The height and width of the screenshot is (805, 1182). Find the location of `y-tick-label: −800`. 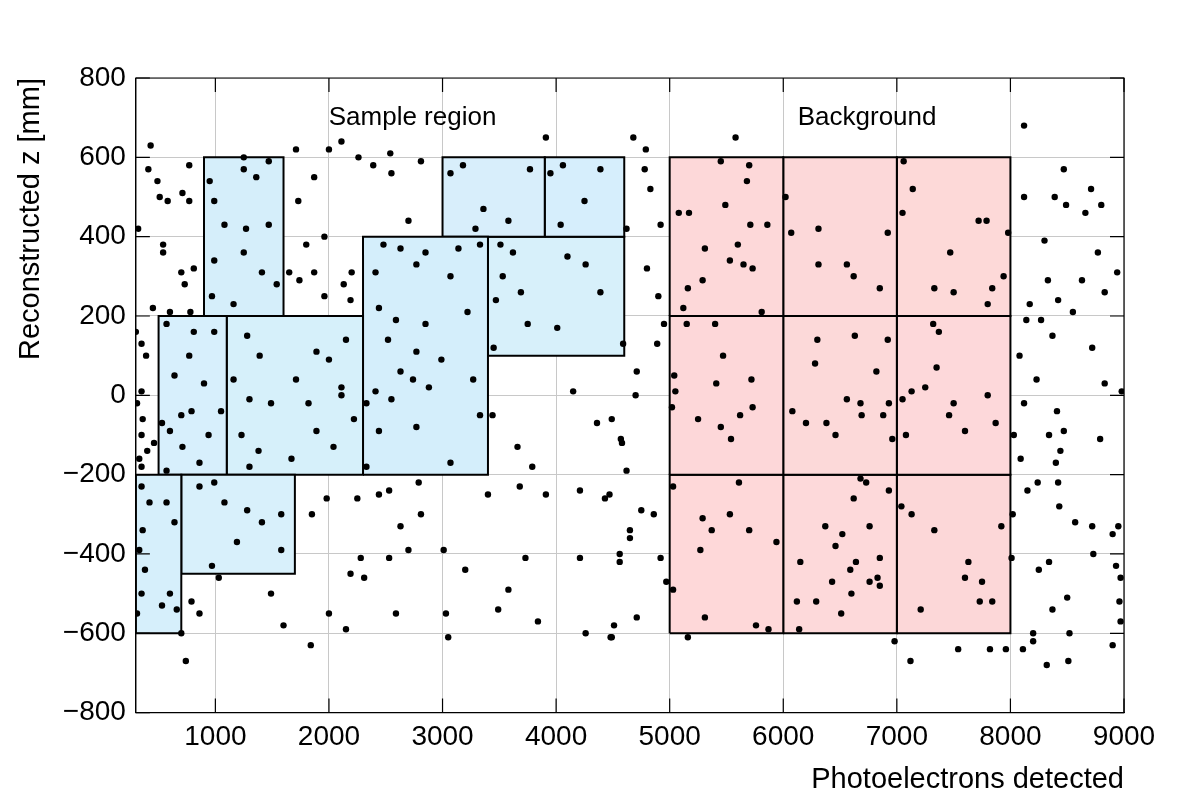

y-tick-label: −800 is located at coordinates (94, 711).